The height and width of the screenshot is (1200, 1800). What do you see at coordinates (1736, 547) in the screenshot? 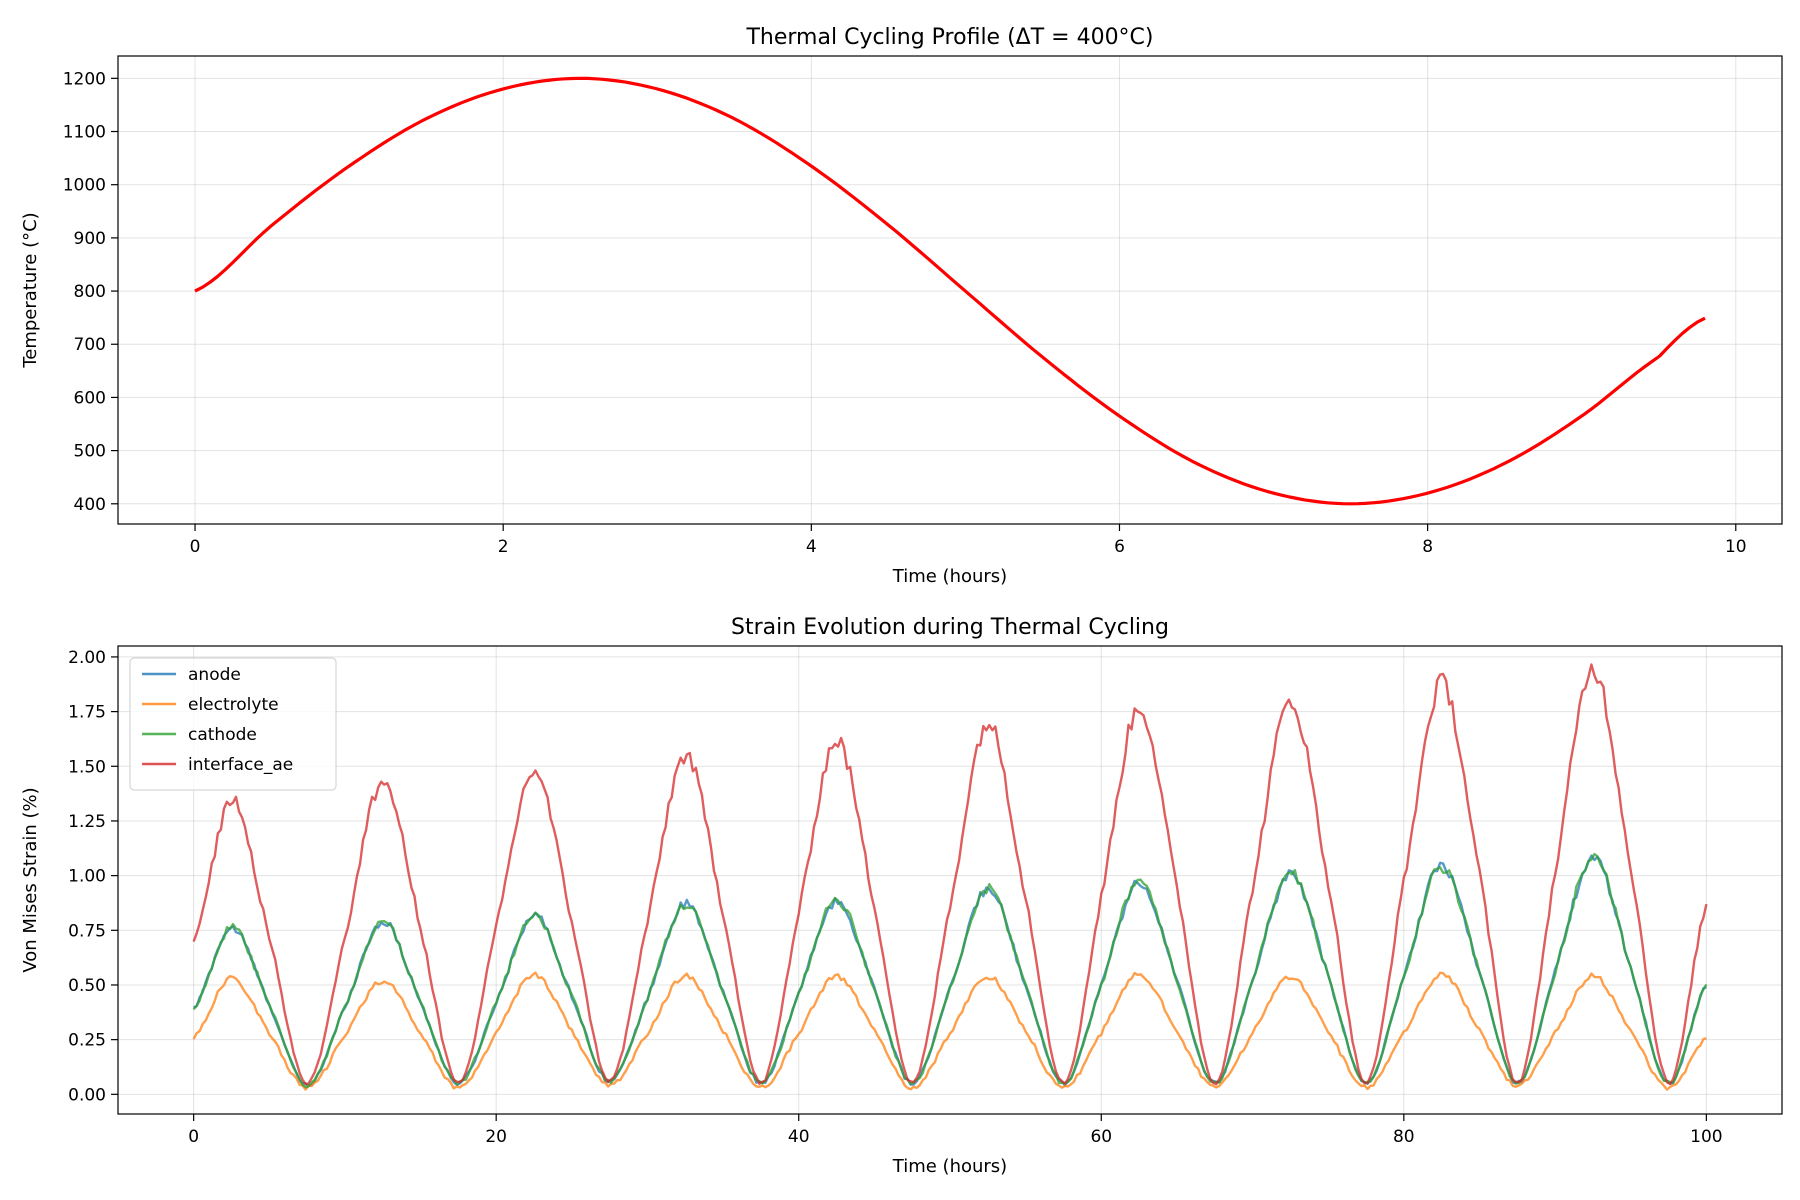
I see `temperature-x-tick-label: 10` at bounding box center [1736, 547].